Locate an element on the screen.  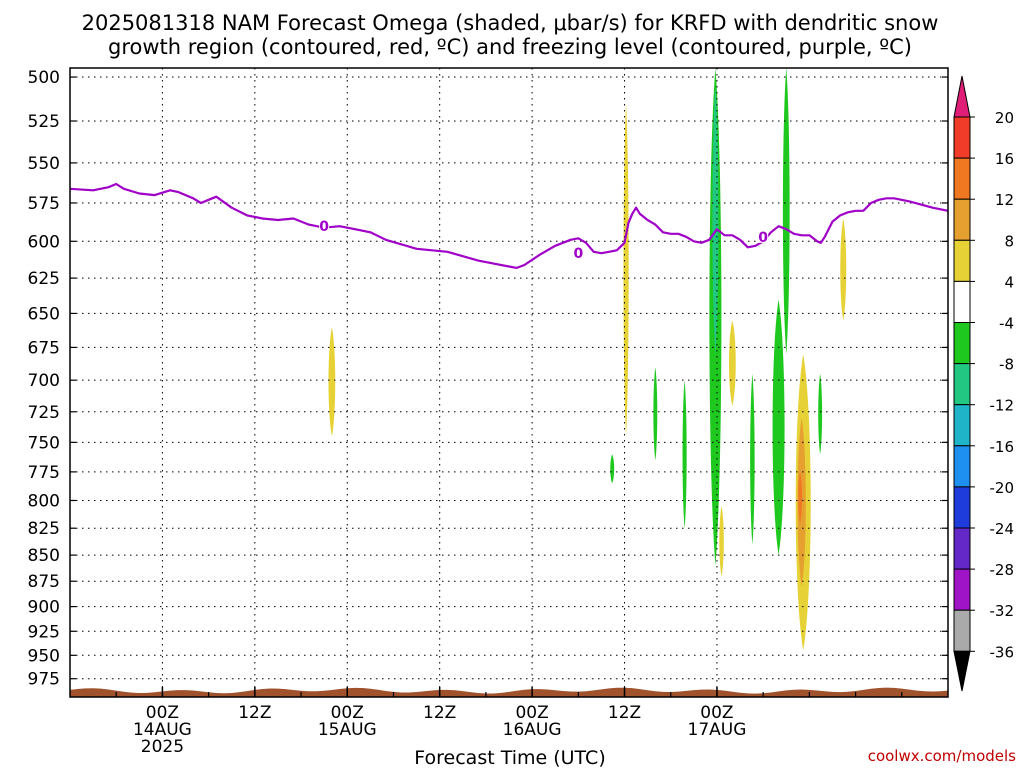
x-tick-label-1-0: 12Z is located at coordinates (254, 713).